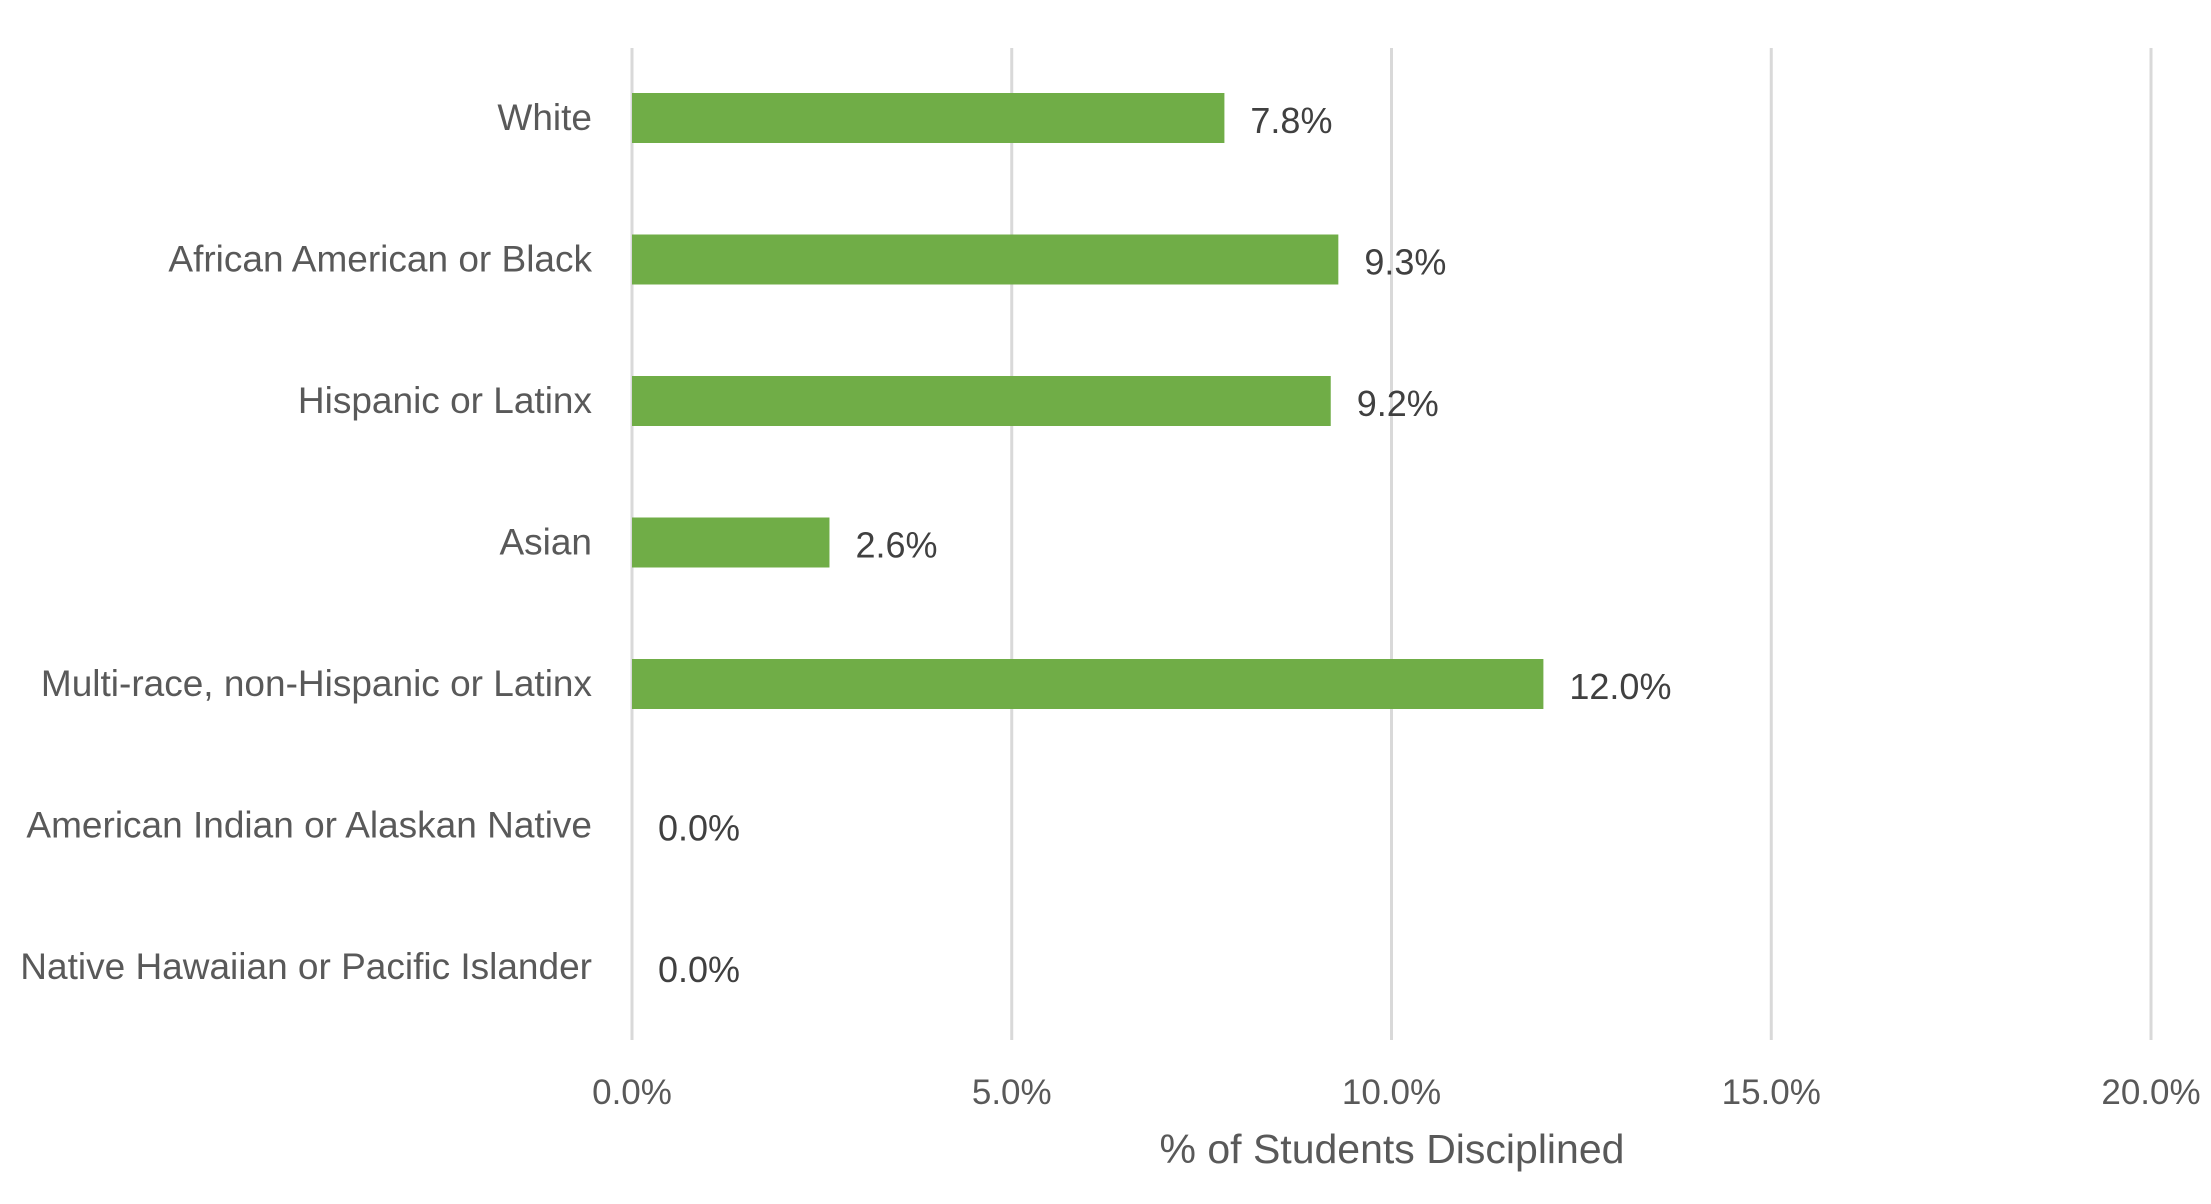 The image size is (2211, 1204). I want to click on x-tick-label-3: 15.0%, so click(1771, 1092).